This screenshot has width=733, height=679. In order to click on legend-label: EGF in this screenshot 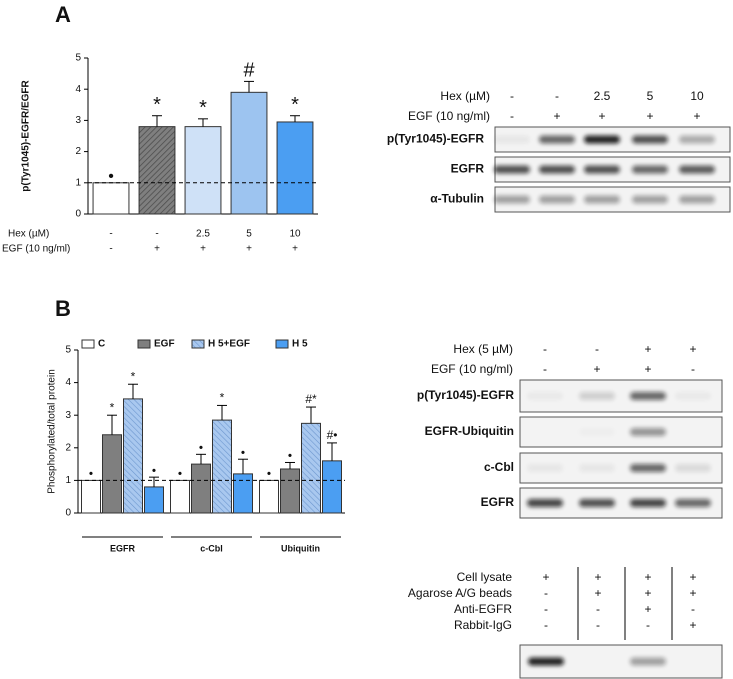, I will do `click(164, 344)`.